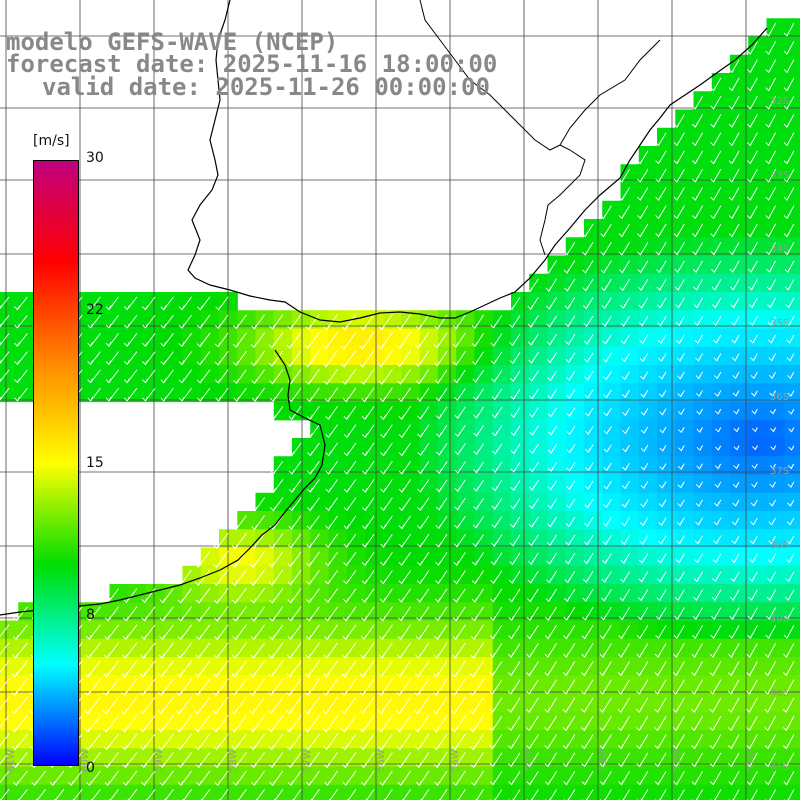 The width and height of the screenshot is (800, 800). Describe the element at coordinates (779, 545) in the screenshot. I see `latitude-label: 38S` at that location.